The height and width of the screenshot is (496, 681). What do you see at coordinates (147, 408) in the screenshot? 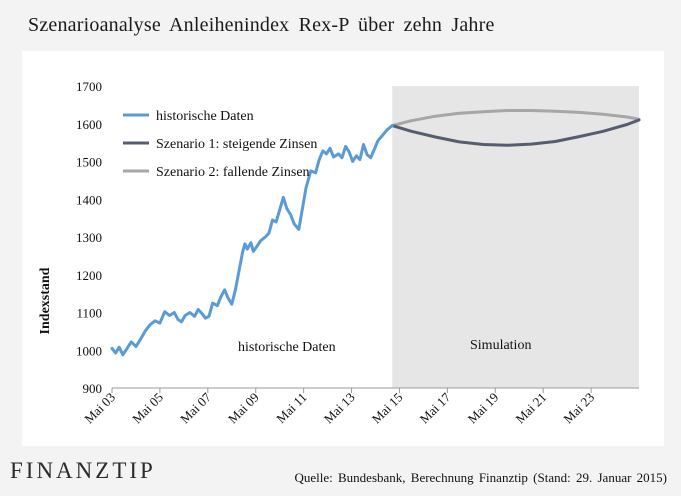
I see `x-tick-label: Mai 05` at bounding box center [147, 408].